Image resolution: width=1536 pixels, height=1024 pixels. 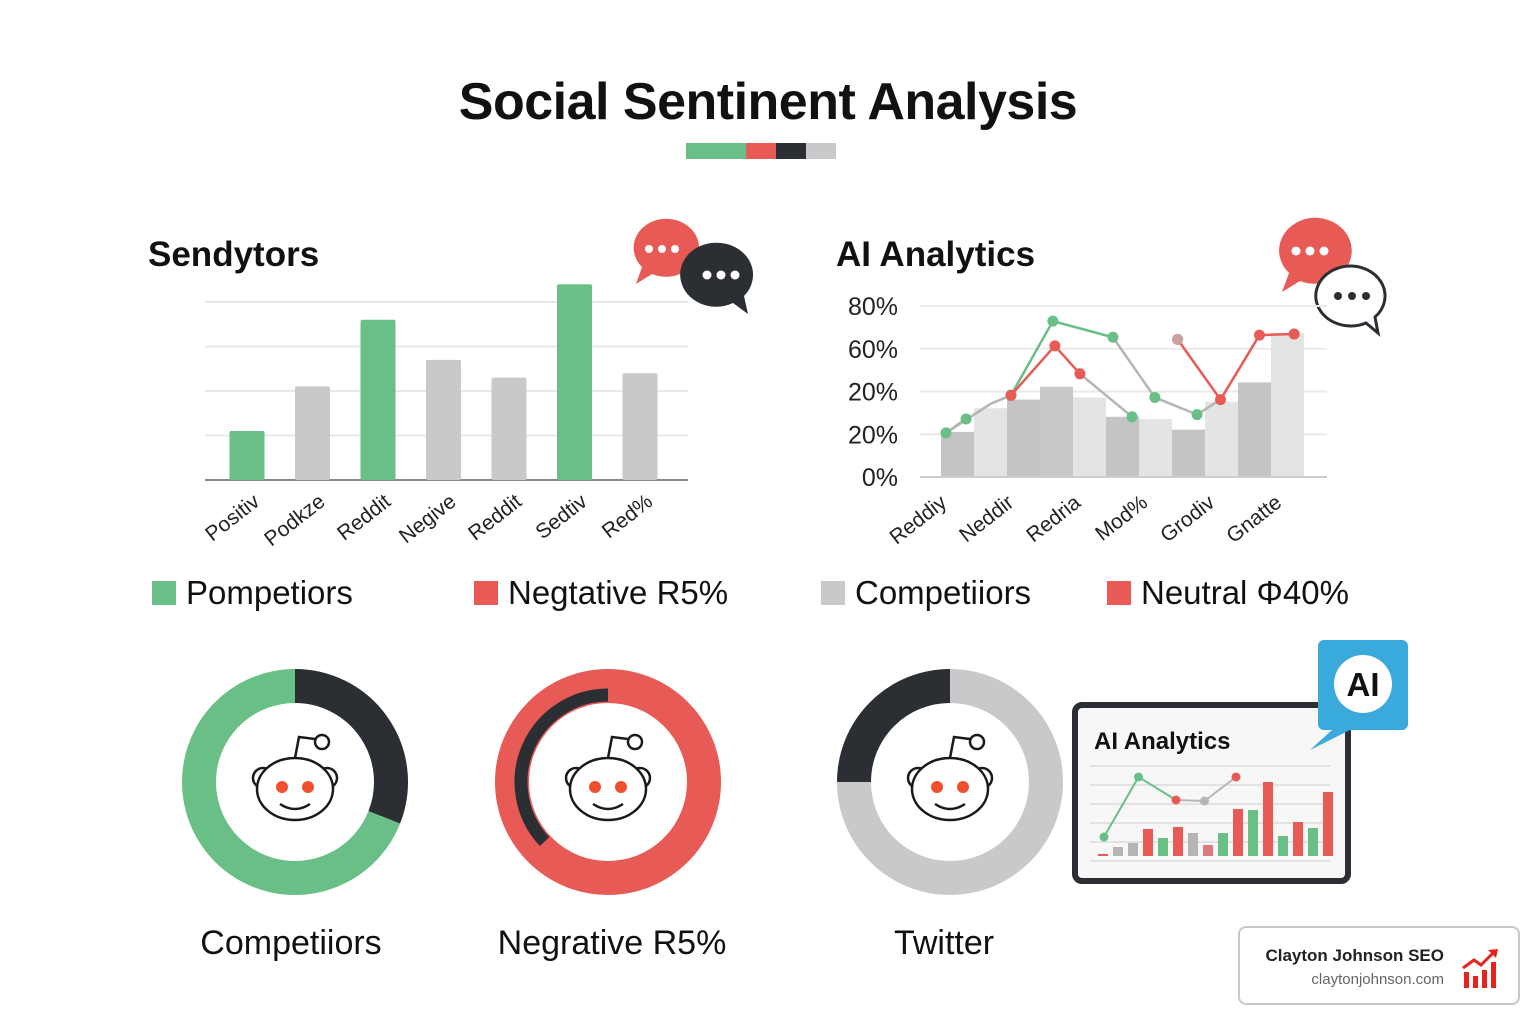 What do you see at coordinates (1379, 965) in the screenshot?
I see `brand-badge: Clayton Johnson SEO claytonjohnson.com` at bounding box center [1379, 965].